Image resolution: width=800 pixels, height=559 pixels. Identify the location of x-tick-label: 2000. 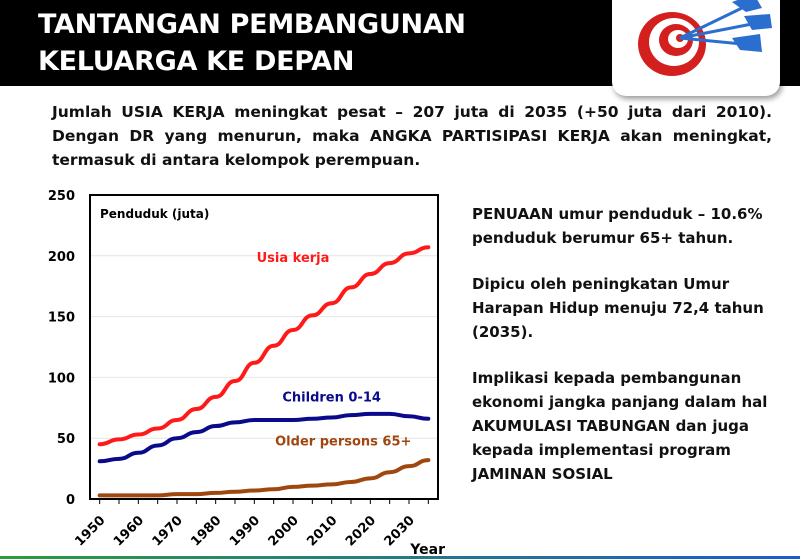
(284, 531).